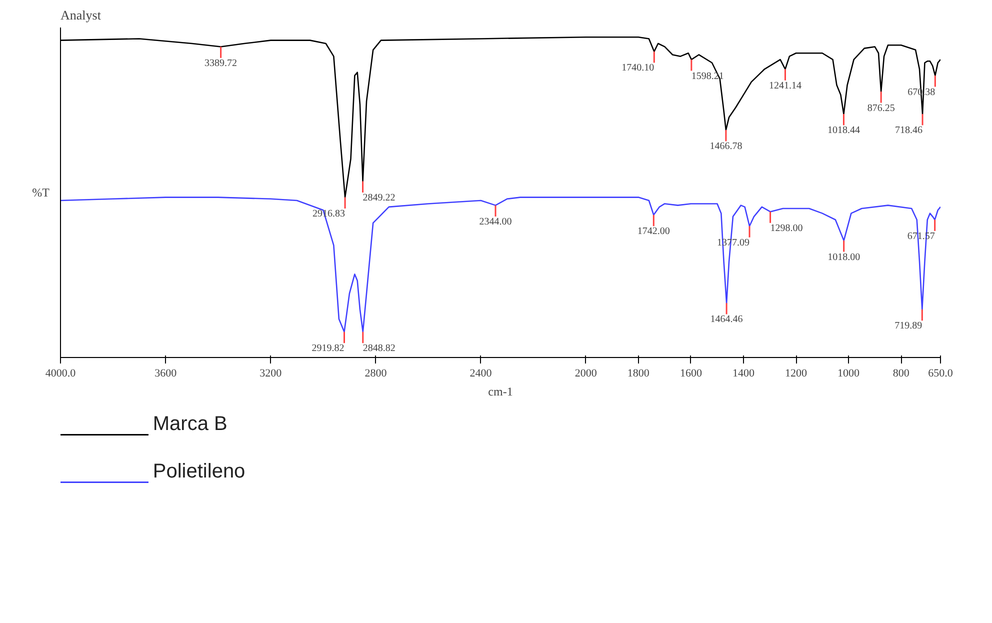 The image size is (992, 623). What do you see at coordinates (941, 374) in the screenshot?
I see `x-tick-label: 650.0` at bounding box center [941, 374].